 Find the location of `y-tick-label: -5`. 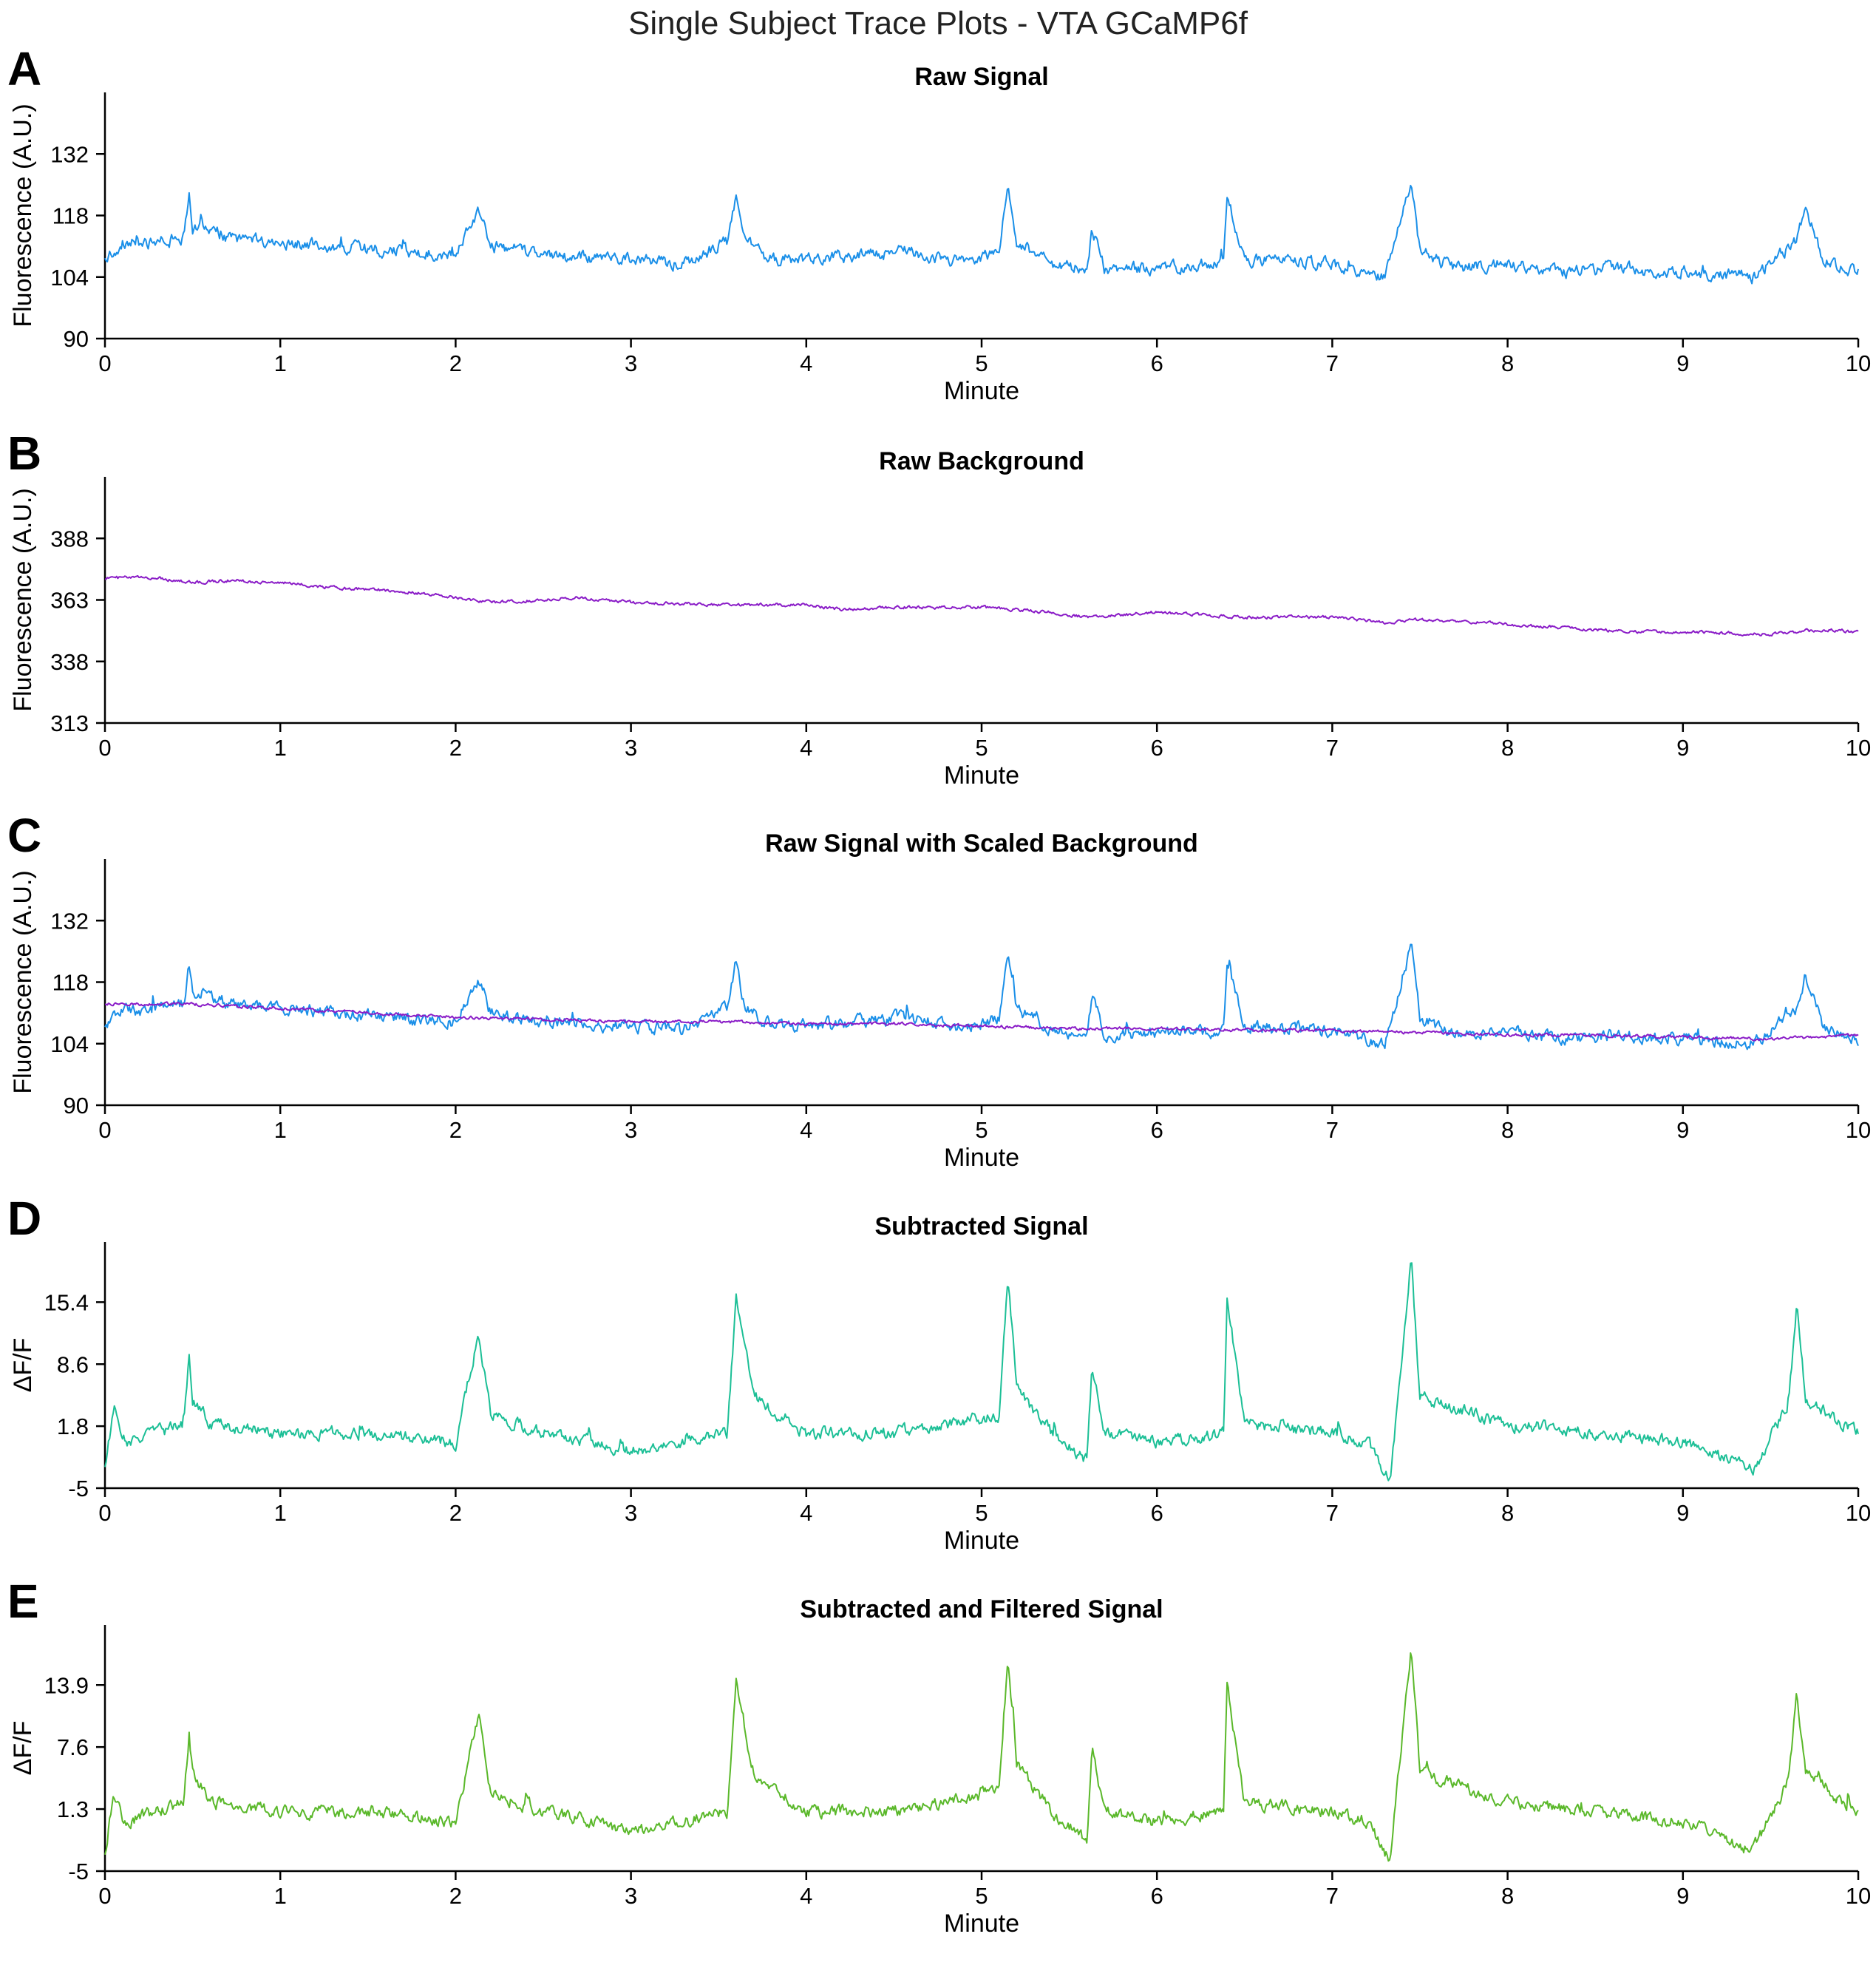

y-tick-label: -5 is located at coordinates (78, 1871).